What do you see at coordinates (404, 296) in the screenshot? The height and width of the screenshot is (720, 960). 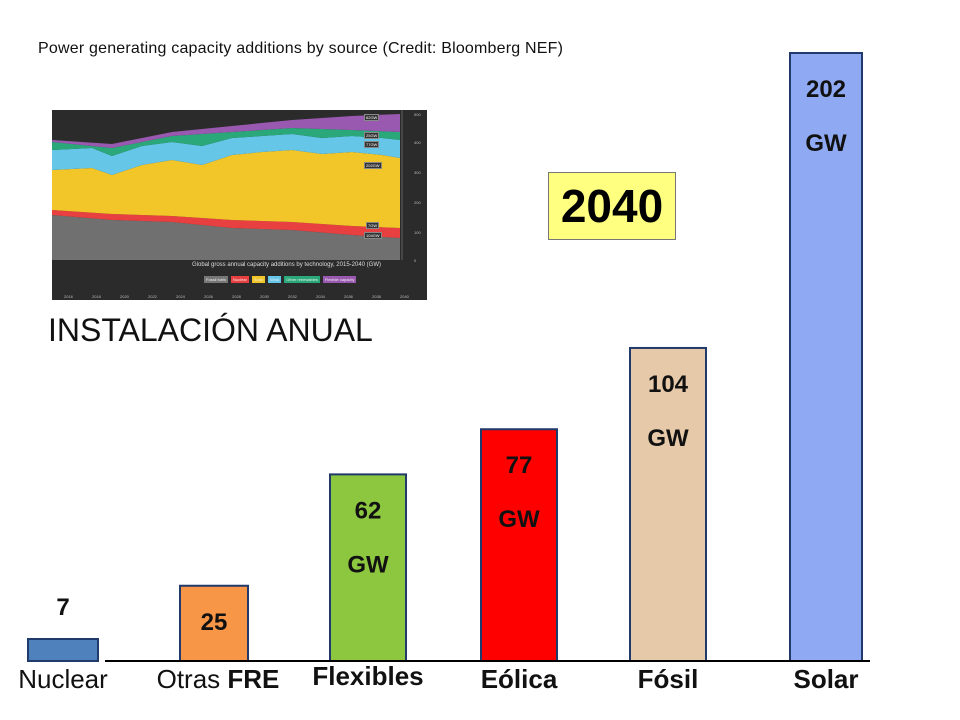 I see `inset-x-tick: 2040` at bounding box center [404, 296].